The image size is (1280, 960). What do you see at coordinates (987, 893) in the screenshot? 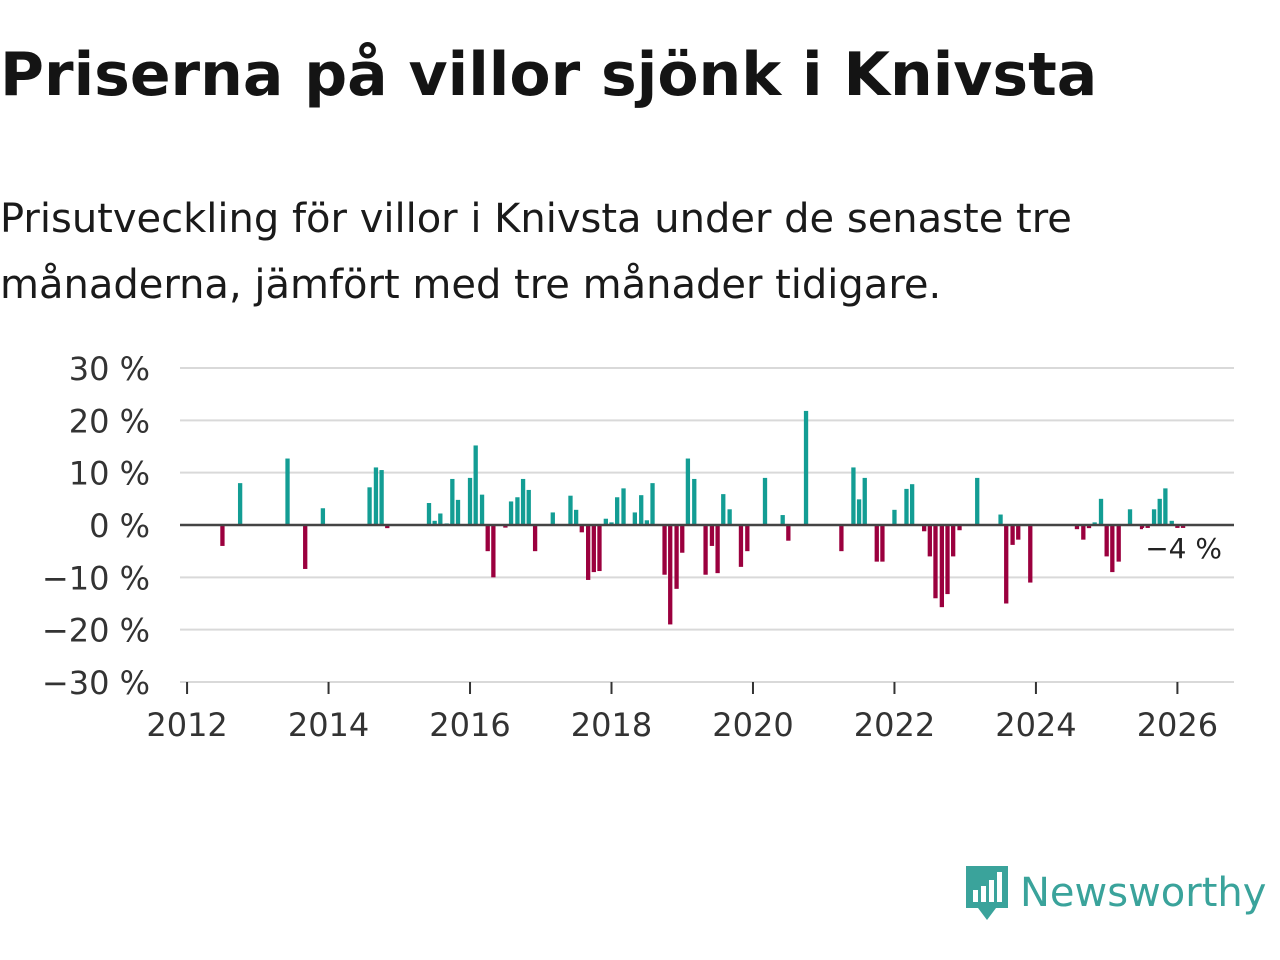
I see `bar-chart-logo-icon` at bounding box center [987, 893].